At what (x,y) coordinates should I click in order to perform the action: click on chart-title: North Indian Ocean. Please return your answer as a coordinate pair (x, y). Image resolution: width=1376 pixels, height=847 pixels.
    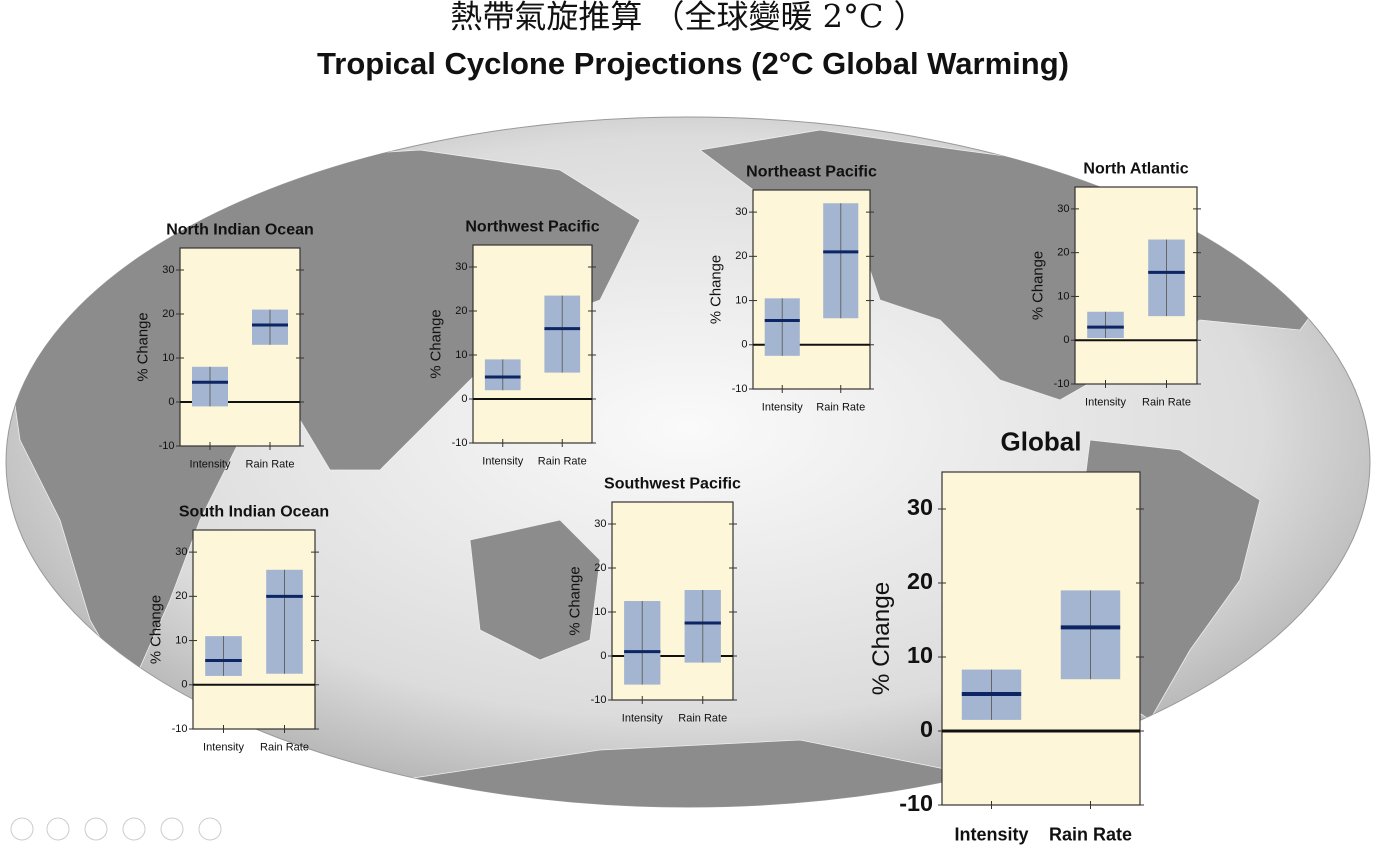
    Looking at the image, I should click on (240, 230).